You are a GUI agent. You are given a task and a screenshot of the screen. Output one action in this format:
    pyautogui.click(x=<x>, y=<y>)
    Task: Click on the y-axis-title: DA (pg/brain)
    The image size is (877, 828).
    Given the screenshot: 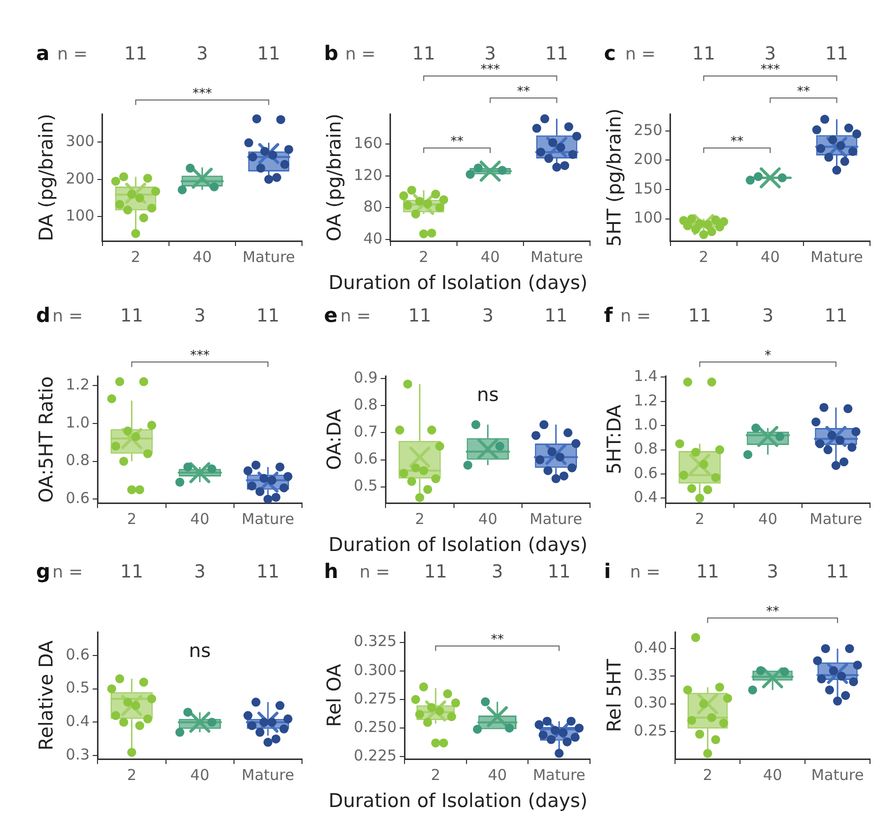 What is the action you would take?
    pyautogui.click(x=46, y=178)
    